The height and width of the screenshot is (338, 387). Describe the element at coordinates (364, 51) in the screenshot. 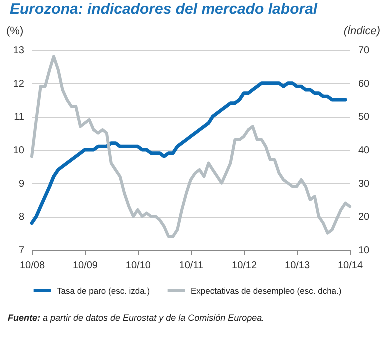

I see `y2-tick-label: 70` at that location.